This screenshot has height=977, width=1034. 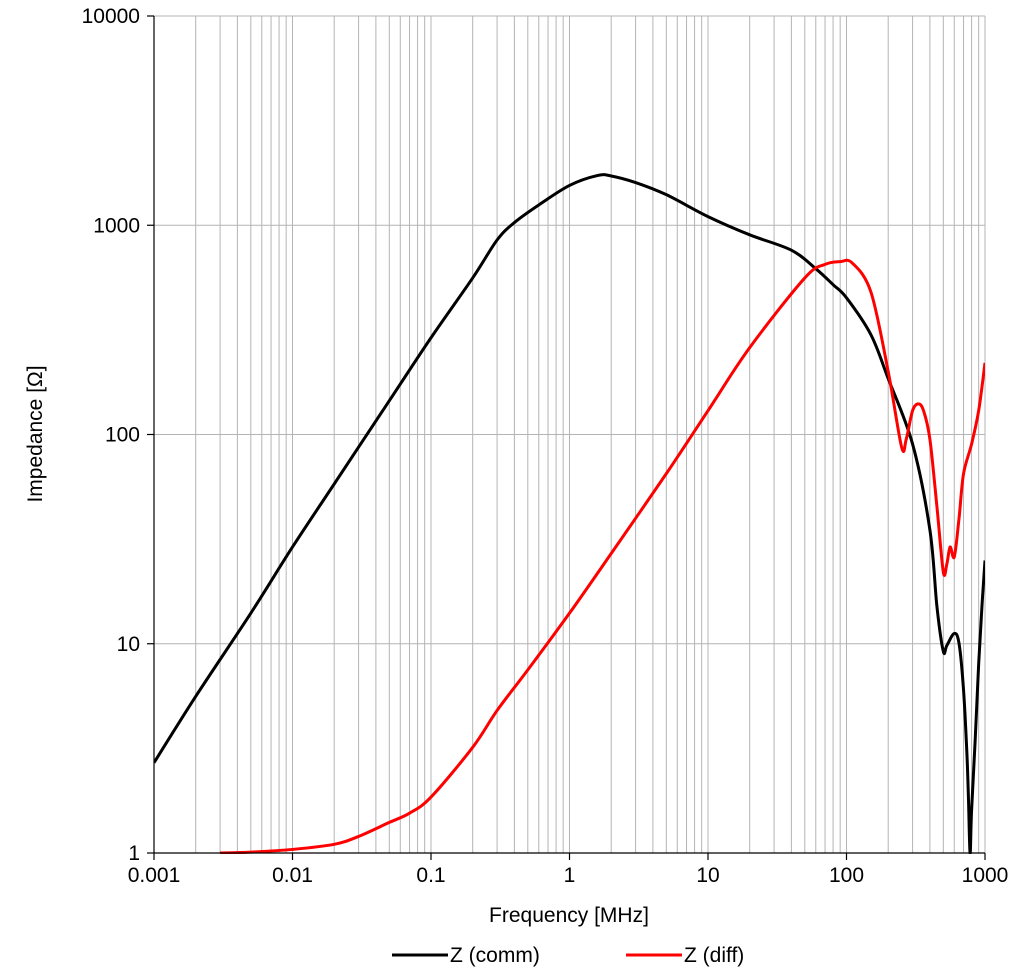 I want to click on x-axis-title: Frequency [MHz], so click(x=569, y=915).